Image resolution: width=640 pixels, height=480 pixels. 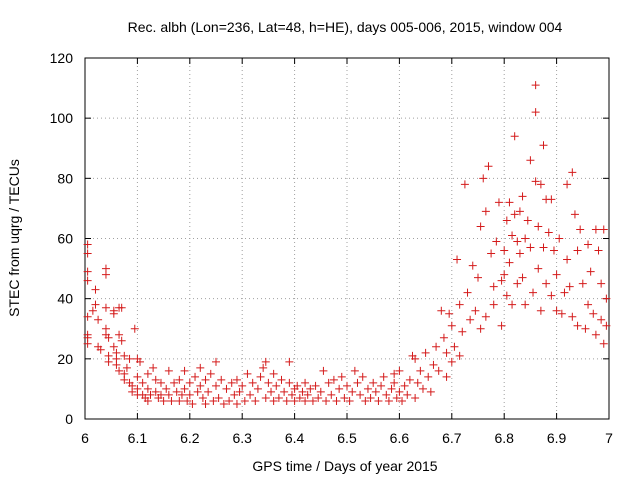 What do you see at coordinates (85, 438) in the screenshot?
I see `x-tick-label: 6` at bounding box center [85, 438].